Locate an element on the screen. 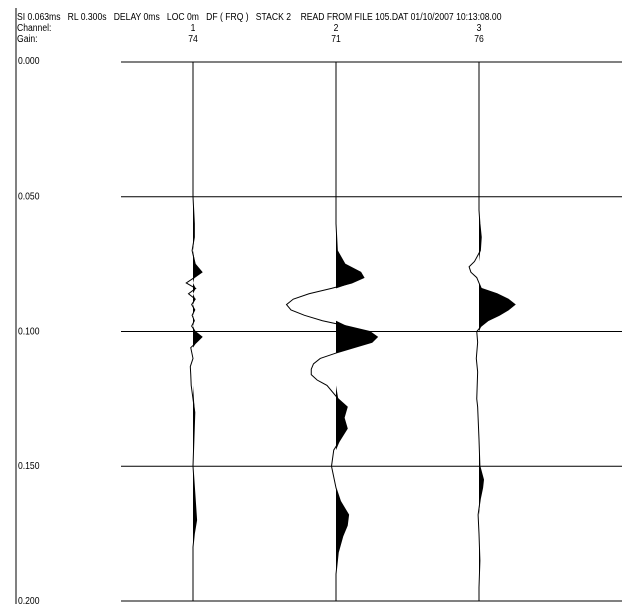  y-tick-label: 0.200 is located at coordinates (28, 600).